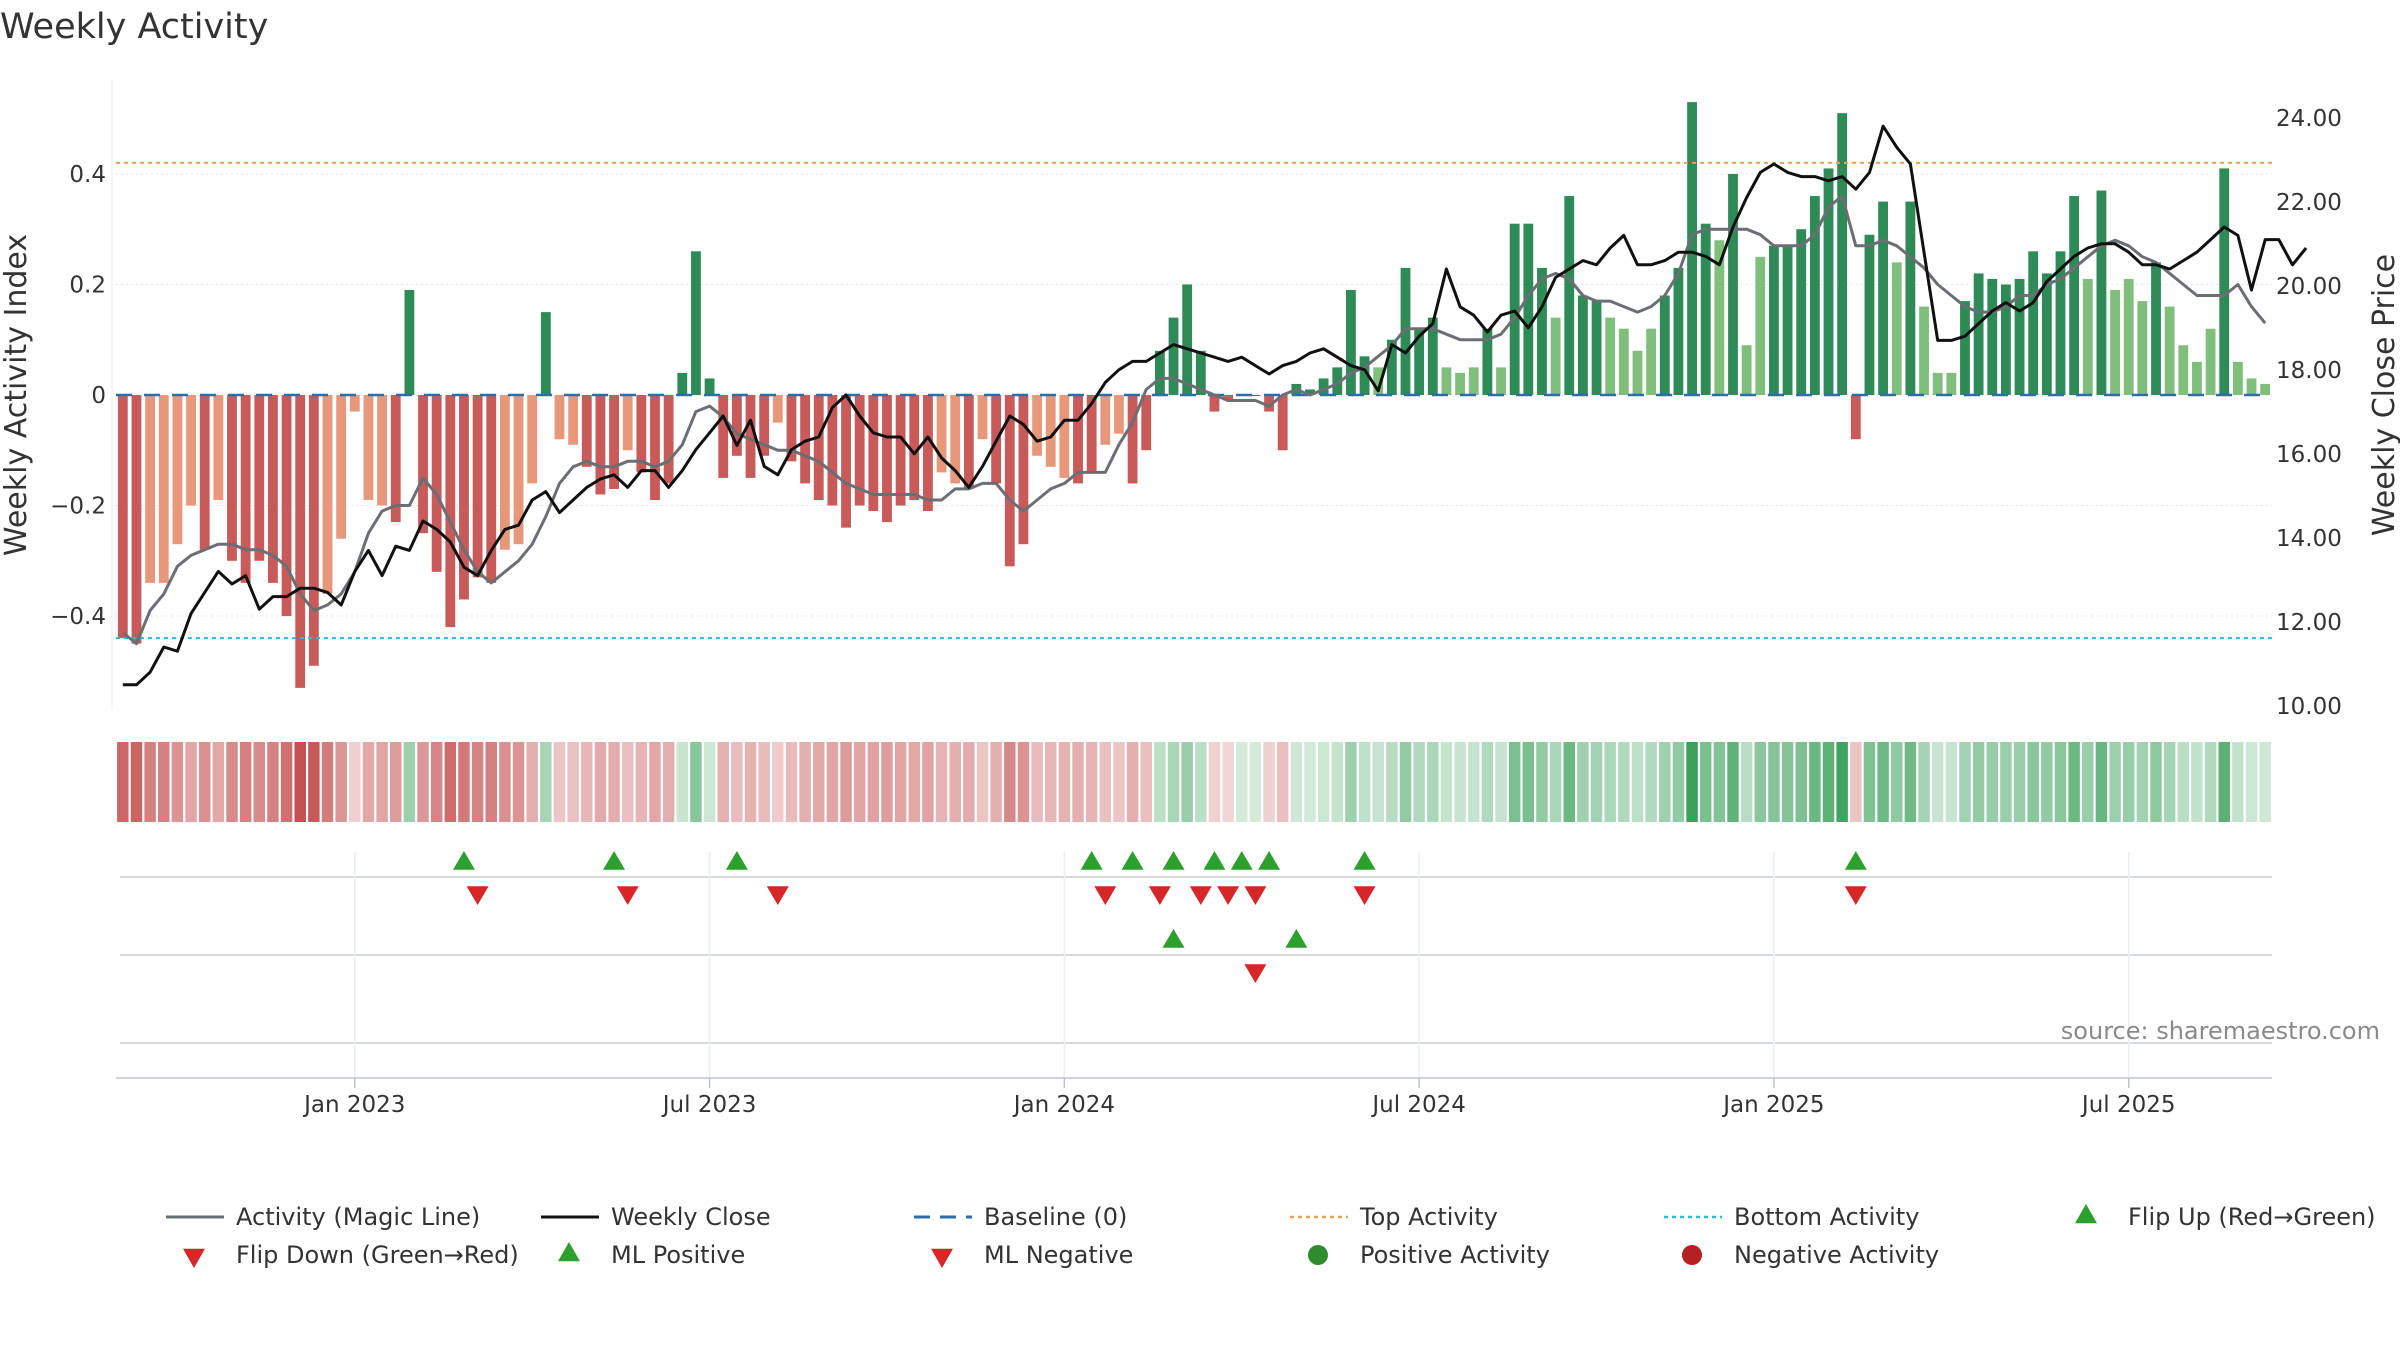 The height and width of the screenshot is (1350, 2400). Describe the element at coordinates (1826, 1217) in the screenshot. I see `legend-label: Bottom Activity` at that location.